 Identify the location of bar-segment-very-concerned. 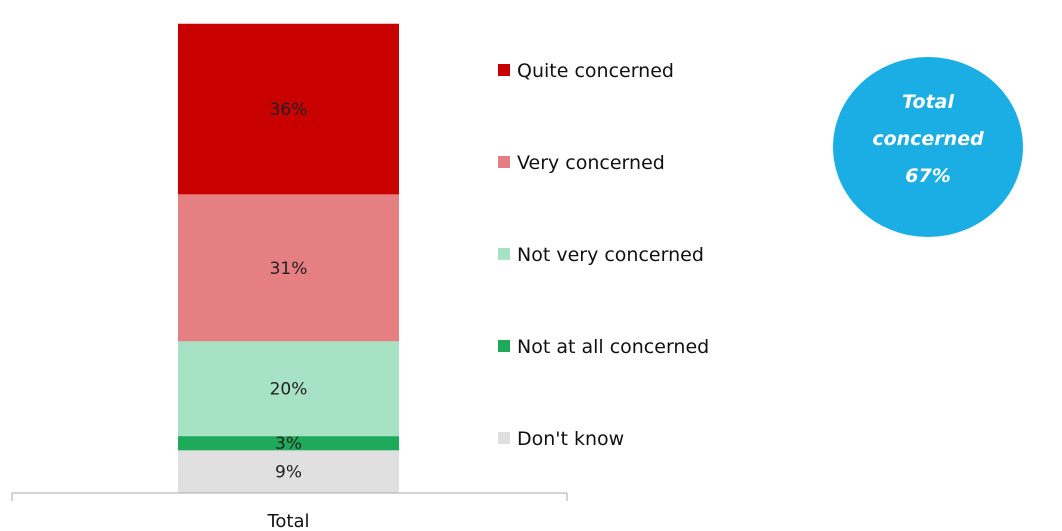
(288, 268).